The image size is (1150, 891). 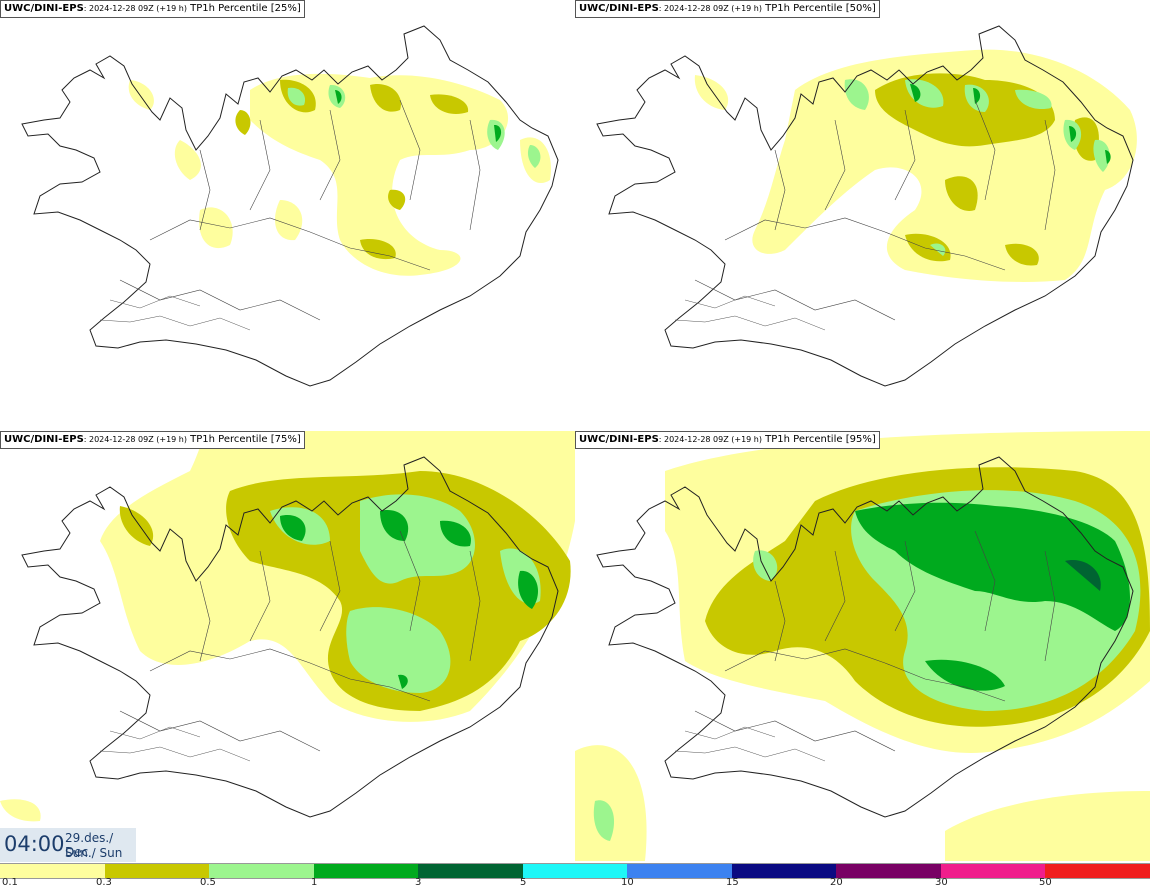 What do you see at coordinates (523, 882) in the screenshot?
I see `legend-tick-label: 5` at bounding box center [523, 882].